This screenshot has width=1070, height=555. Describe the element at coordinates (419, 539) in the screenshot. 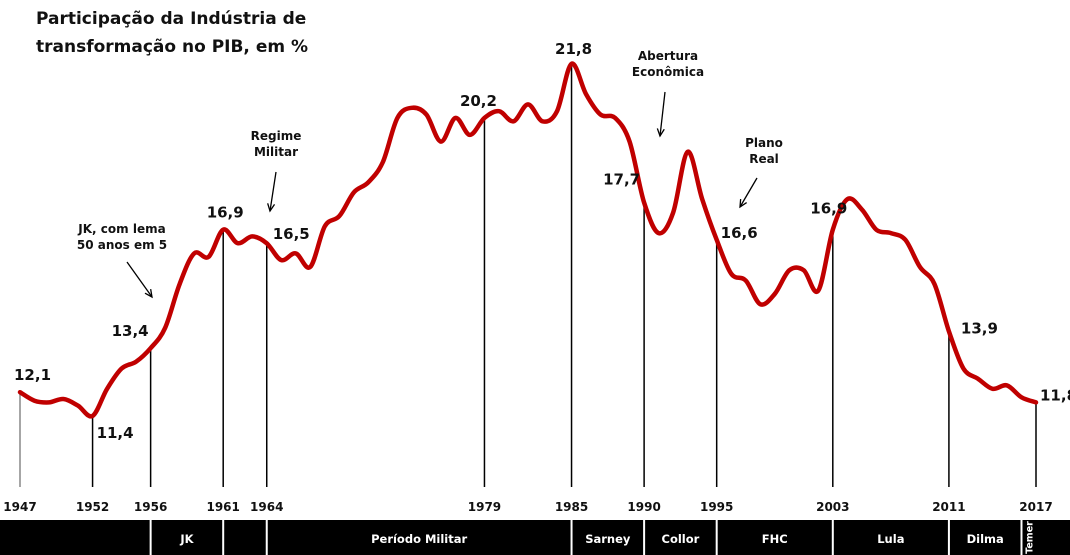

I see `period-label-3: Período Militar` at that location.